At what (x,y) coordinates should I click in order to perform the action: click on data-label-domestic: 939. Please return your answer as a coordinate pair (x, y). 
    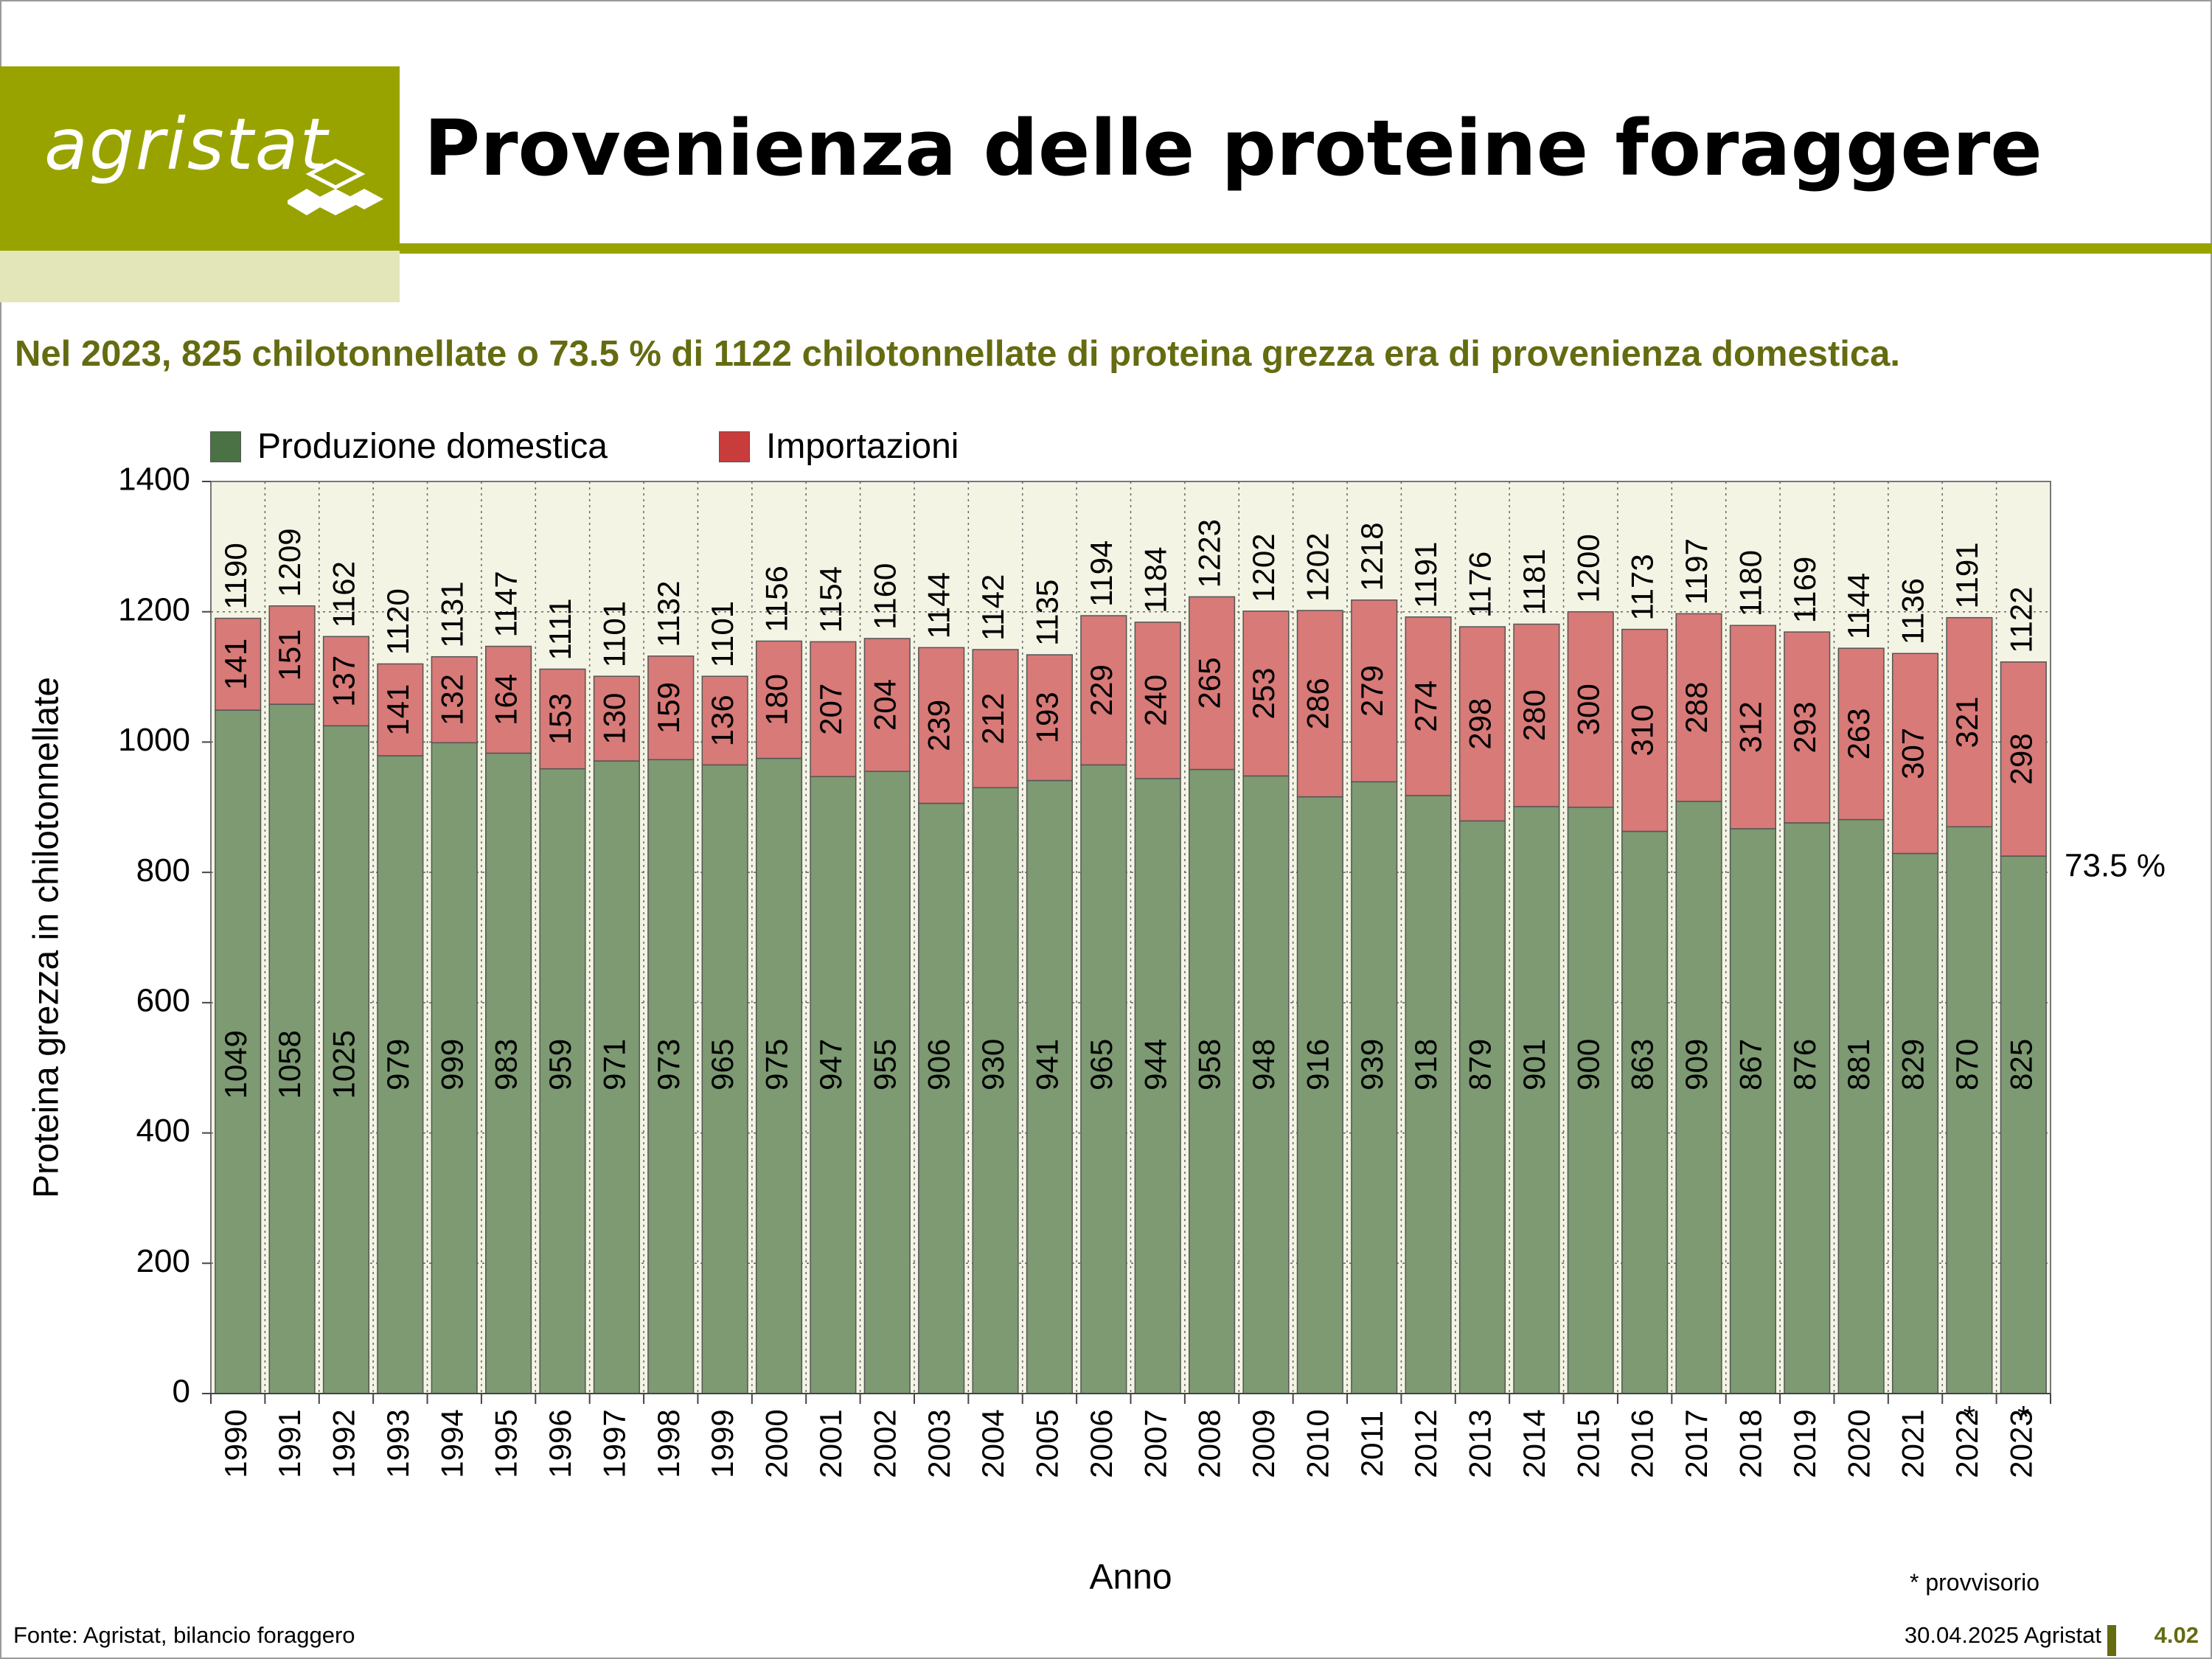
    Looking at the image, I should click on (1371, 1065).